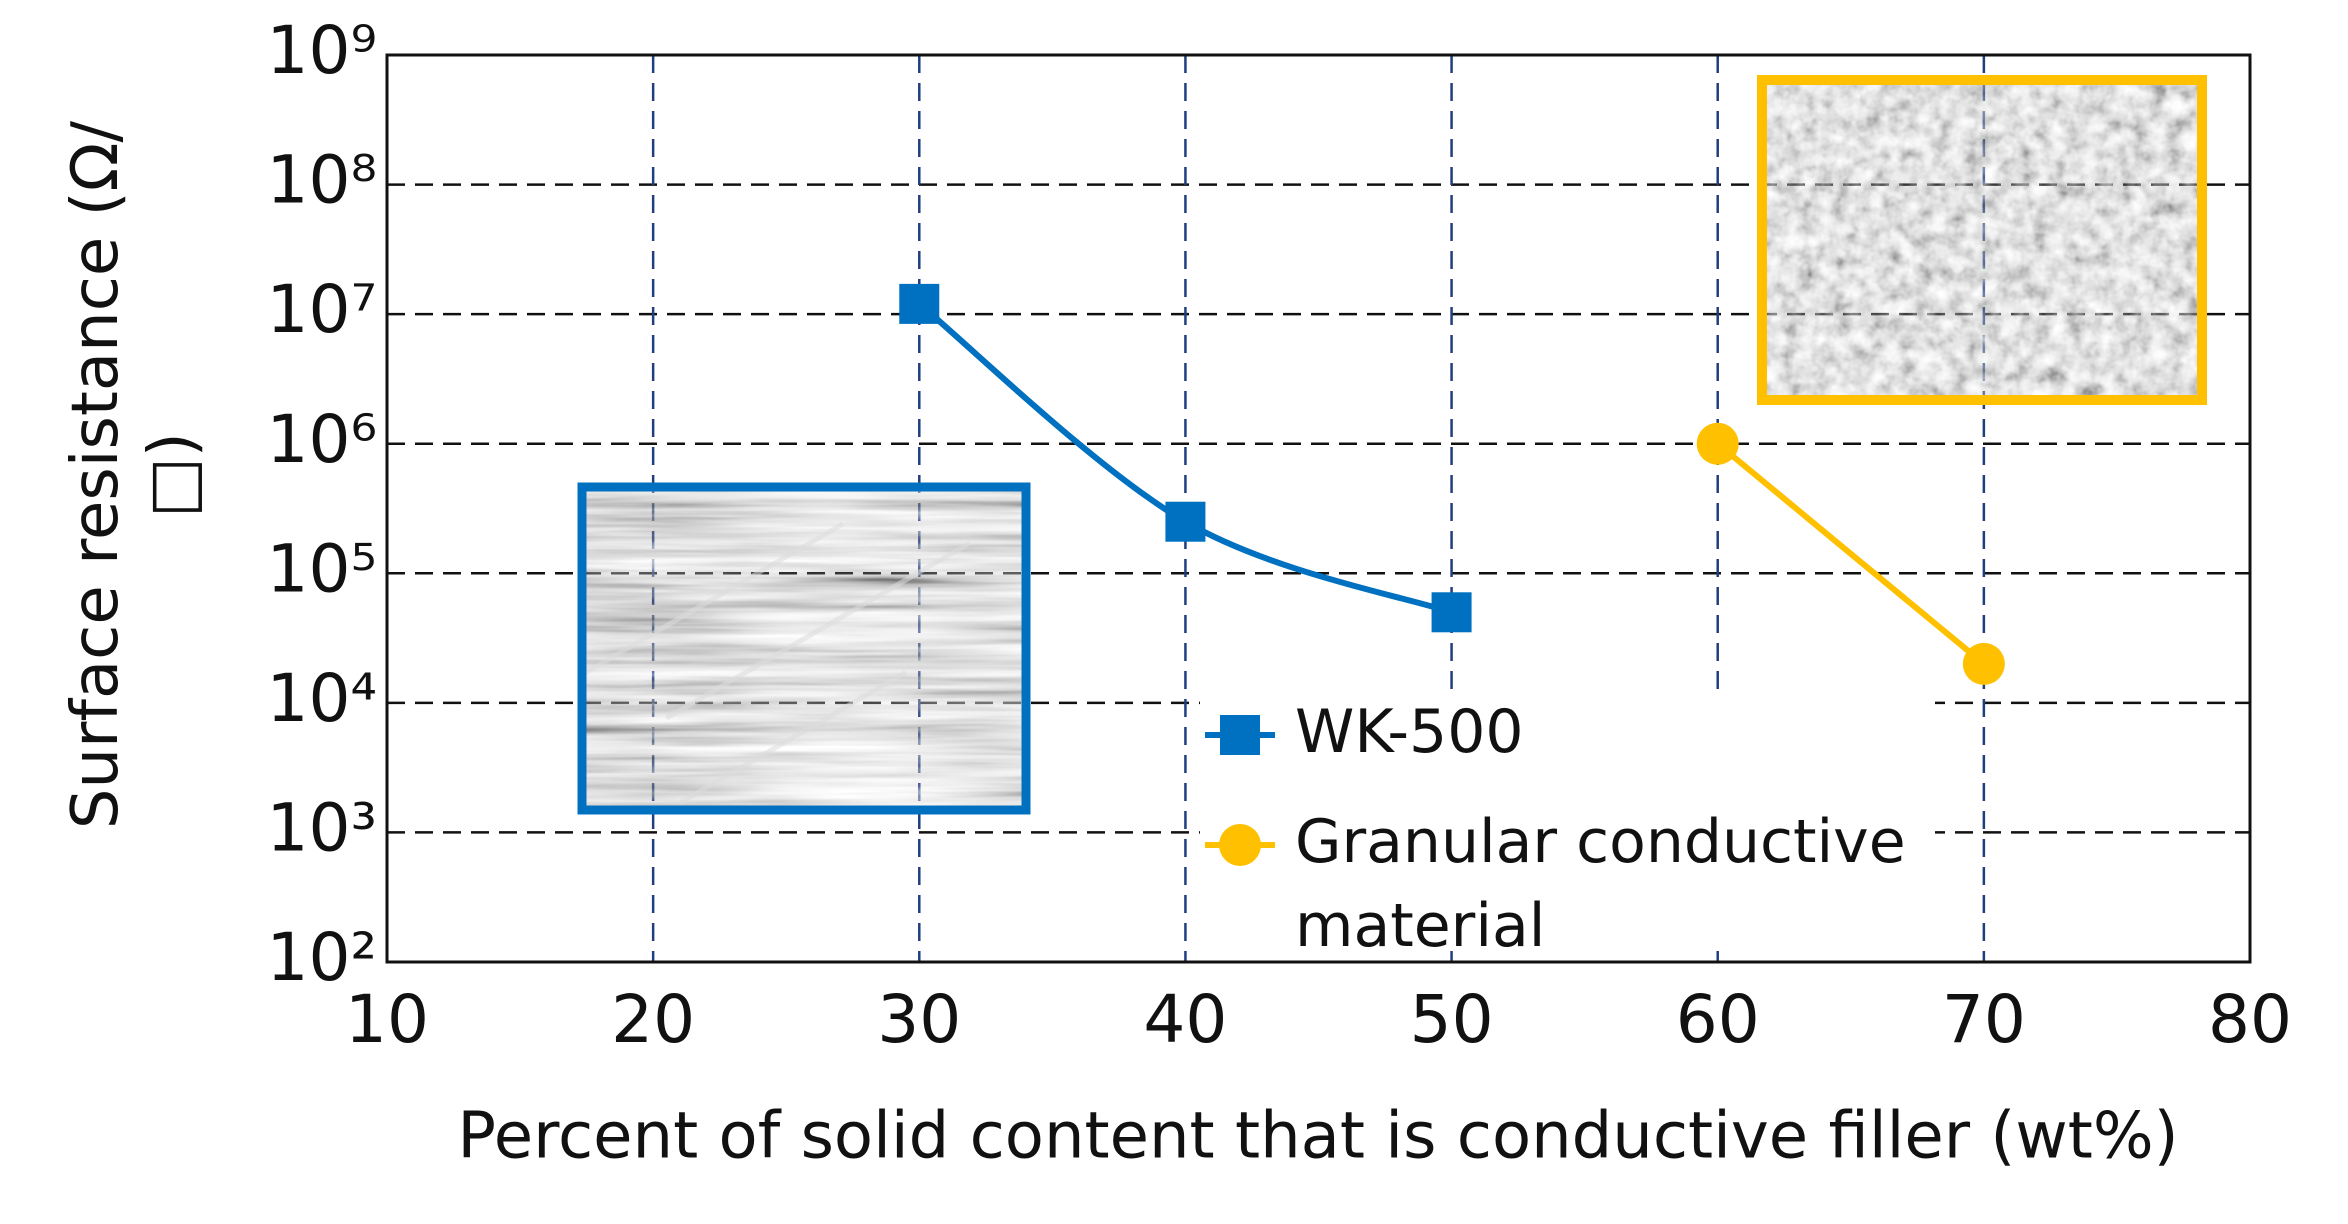  What do you see at coordinates (2250, 1019) in the screenshot?
I see `x-tick-label: 80` at bounding box center [2250, 1019].